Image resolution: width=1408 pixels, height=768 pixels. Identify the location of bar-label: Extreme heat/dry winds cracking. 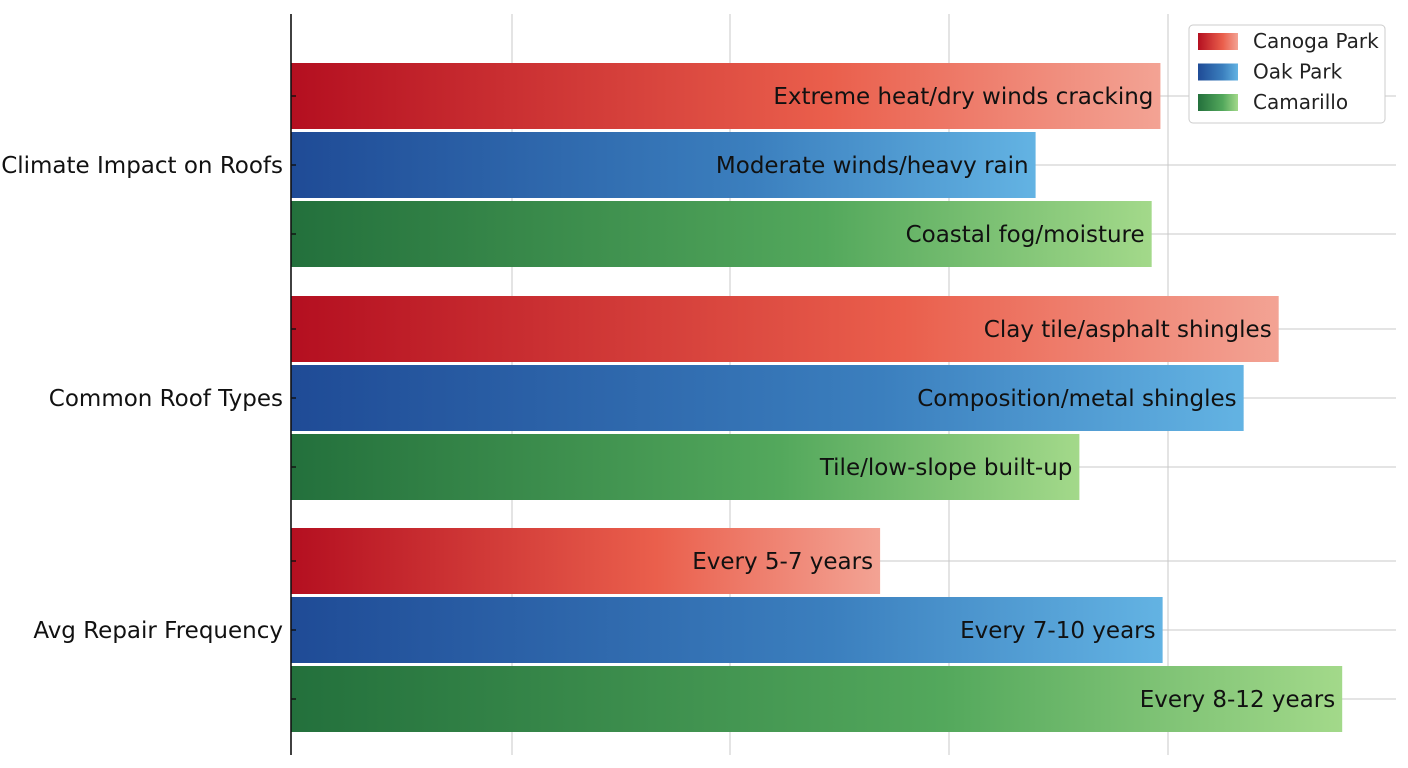
(963, 97).